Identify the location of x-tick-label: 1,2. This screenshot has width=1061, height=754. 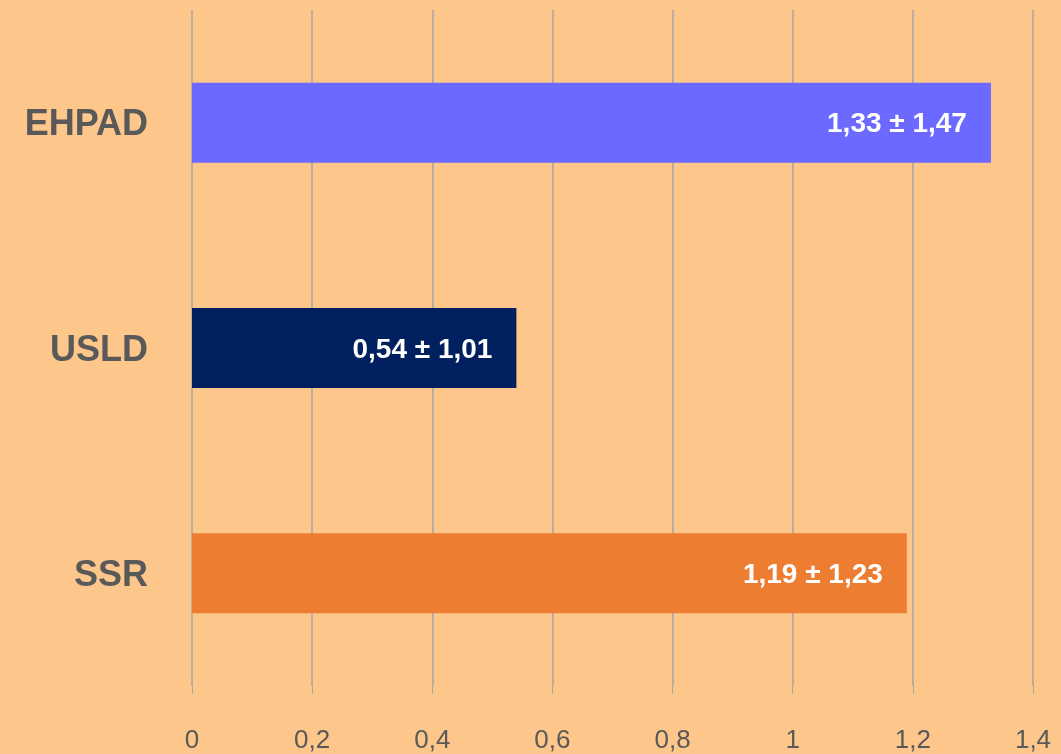
(912, 739).